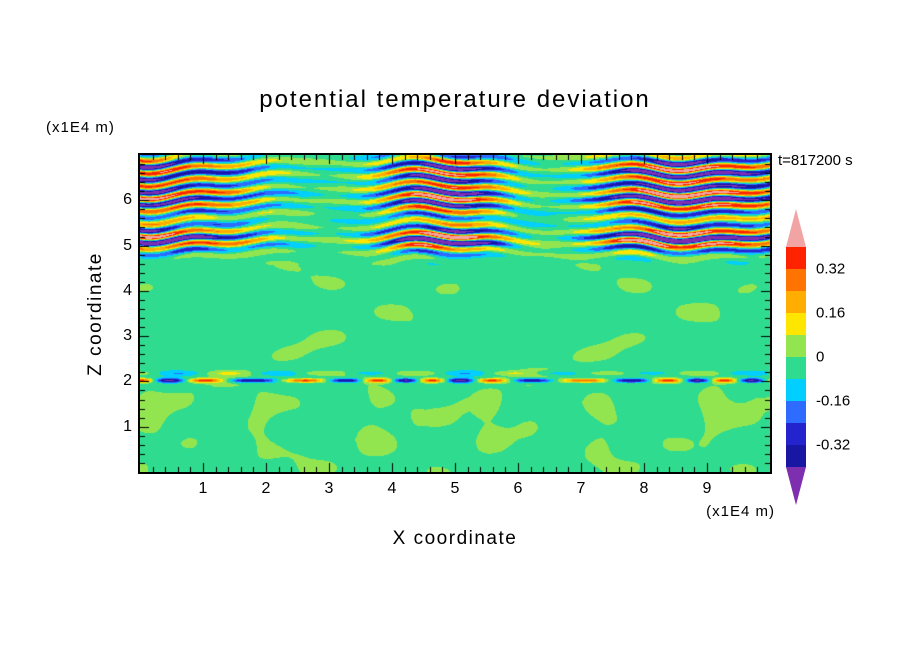  Describe the element at coordinates (80, 127) in the screenshot. I see `z-axis-unit-label: (x1E4 m)` at that location.